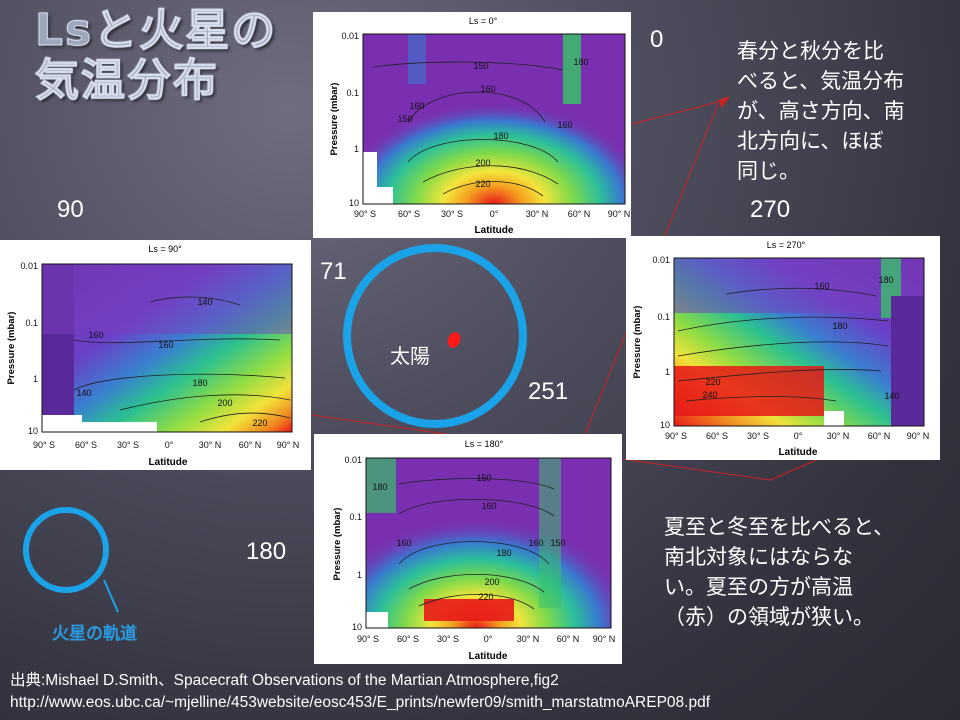  I want to click on panel-ls0-title: Ls = 0°, so click(483, 21).